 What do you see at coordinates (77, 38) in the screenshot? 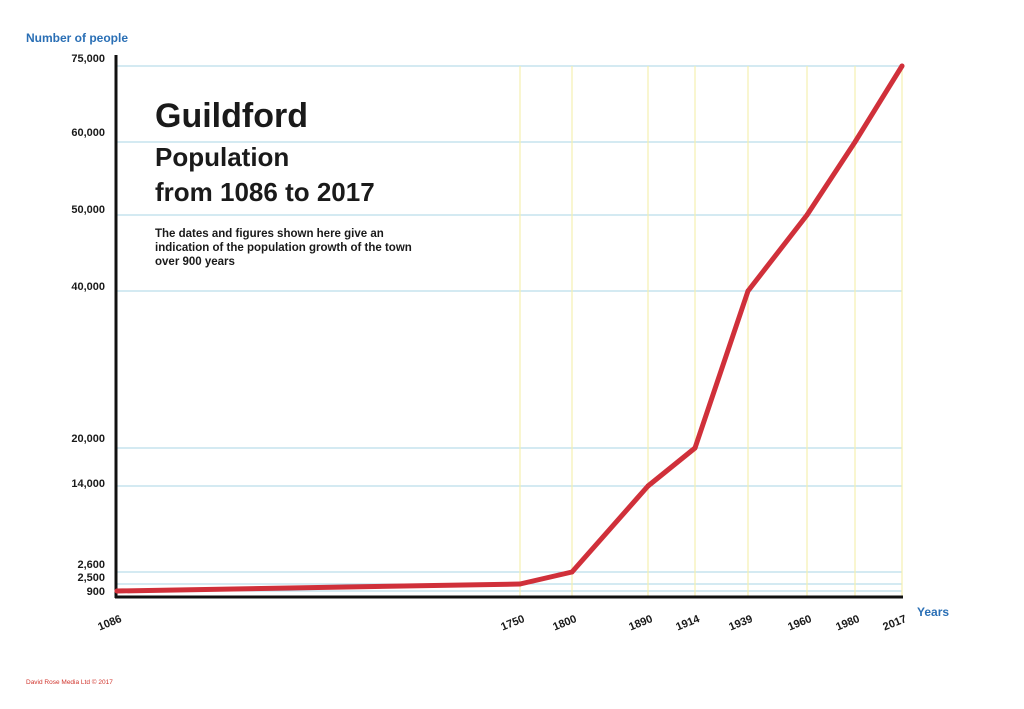
I see `y-axis-title: Number of people` at bounding box center [77, 38].